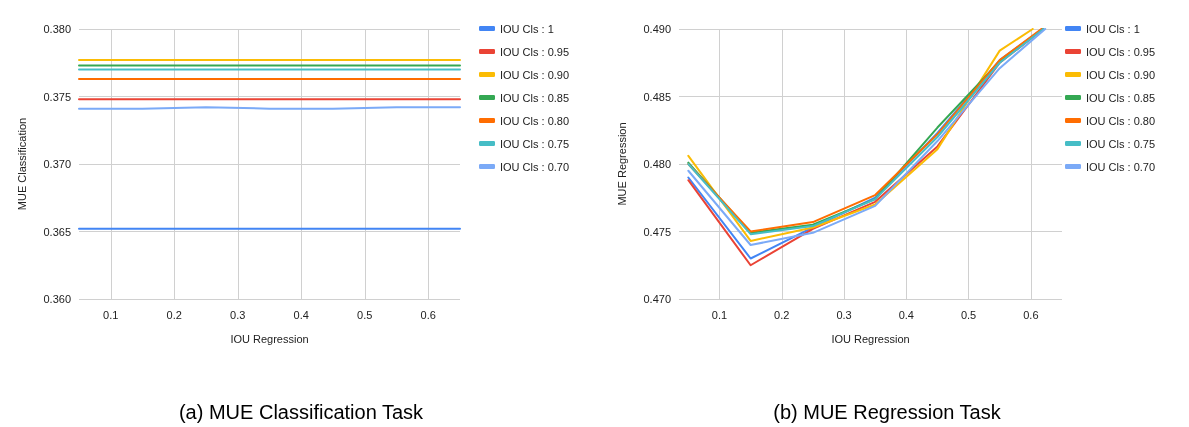  What do you see at coordinates (657, 29) in the screenshot?
I see `y-tick-label: 0.490` at bounding box center [657, 29].